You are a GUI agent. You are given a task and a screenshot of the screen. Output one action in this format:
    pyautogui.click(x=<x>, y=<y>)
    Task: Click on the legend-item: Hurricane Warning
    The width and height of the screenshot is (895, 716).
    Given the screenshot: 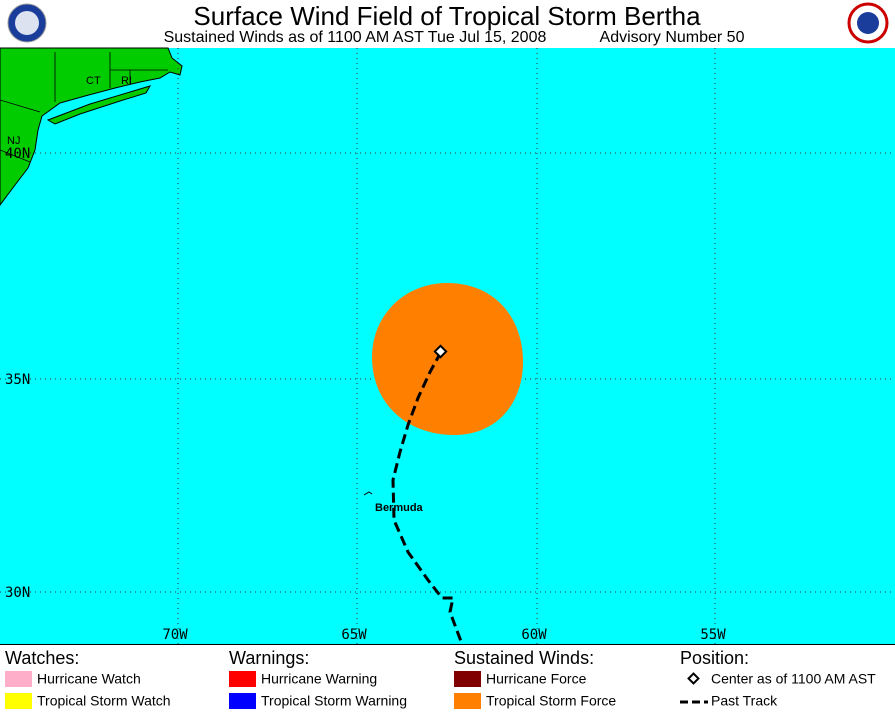 What is the action you would take?
    pyautogui.click(x=319, y=679)
    